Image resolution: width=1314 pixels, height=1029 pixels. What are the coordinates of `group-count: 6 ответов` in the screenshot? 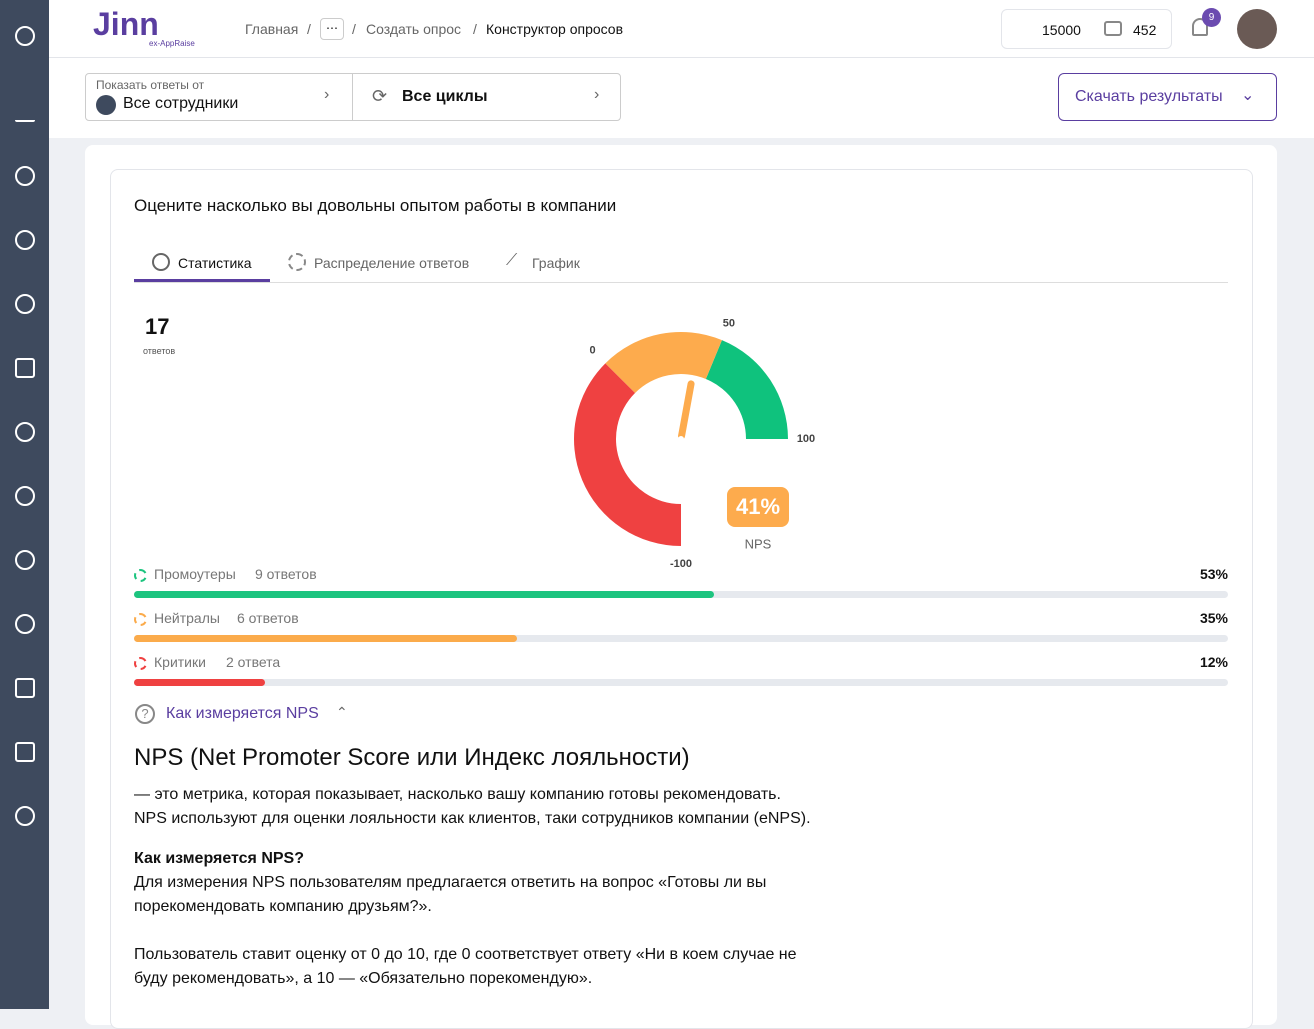 It's located at (268, 618).